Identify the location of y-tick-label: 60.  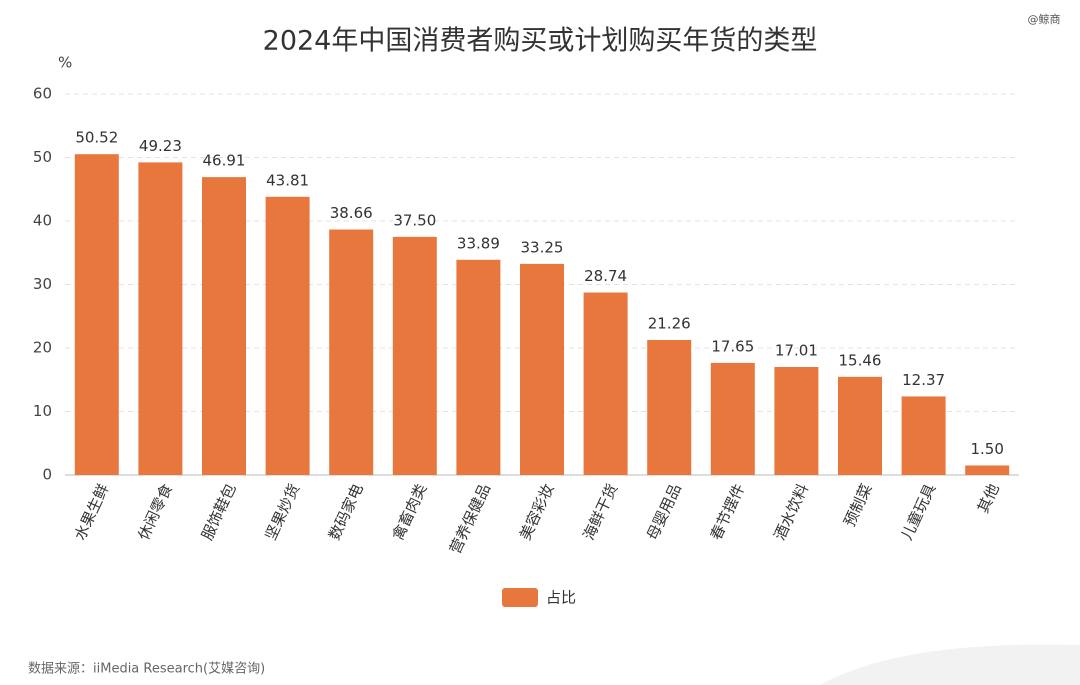
(42, 94).